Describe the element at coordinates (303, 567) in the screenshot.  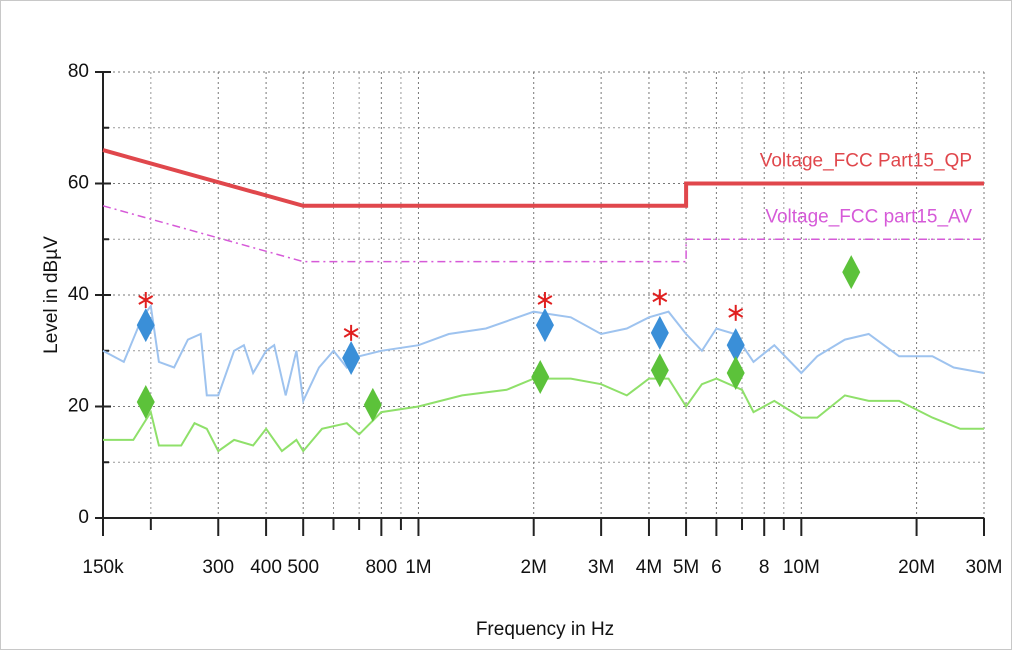
I see `x-tick-label: 500` at that location.